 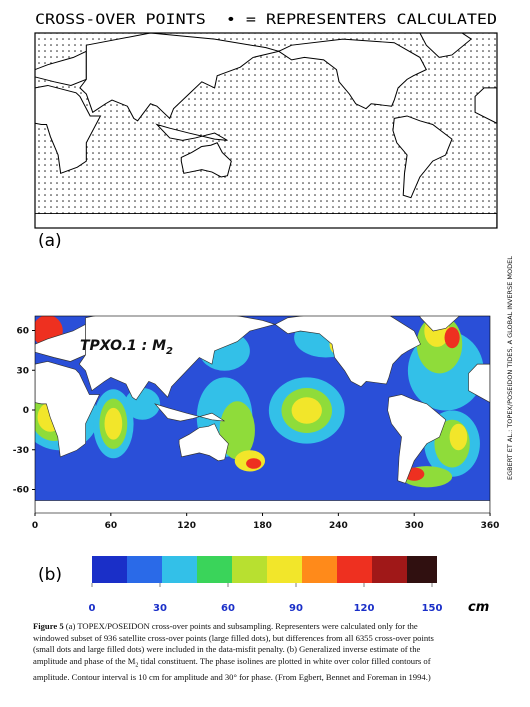 What do you see at coordinates (478, 607) in the screenshot?
I see `colorbar-unit: cm` at bounding box center [478, 607].